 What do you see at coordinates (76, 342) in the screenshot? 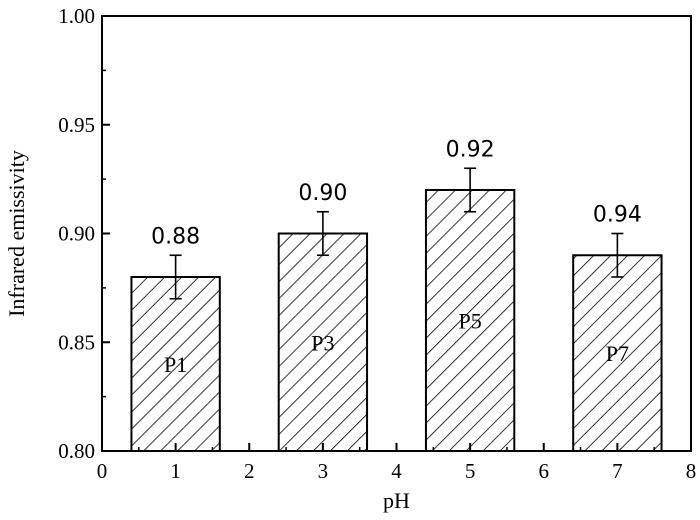
I see `y-tick-label: 0.85` at bounding box center [76, 342].